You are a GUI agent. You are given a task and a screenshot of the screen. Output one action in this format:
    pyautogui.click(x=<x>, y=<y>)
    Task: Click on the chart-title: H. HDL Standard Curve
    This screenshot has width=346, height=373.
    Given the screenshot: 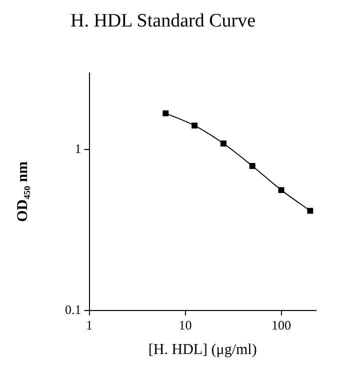 What is the action you would take?
    pyautogui.click(x=163, y=21)
    